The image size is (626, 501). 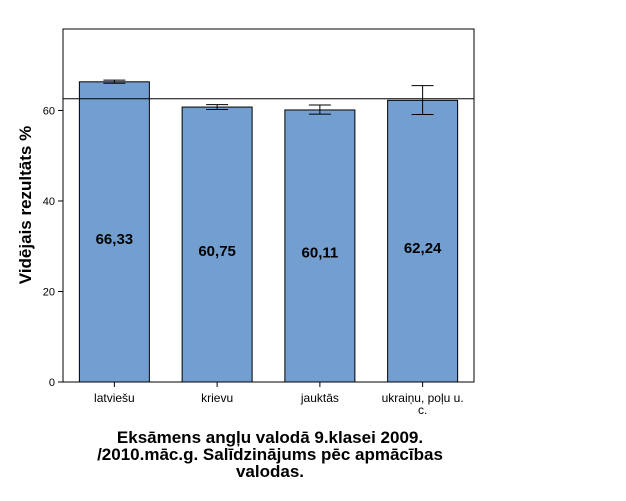 What do you see at coordinates (270, 437) in the screenshot?
I see `chart-title-line-1: Eksāmens angļu valodā 9.klasei 2009.` at bounding box center [270, 437].